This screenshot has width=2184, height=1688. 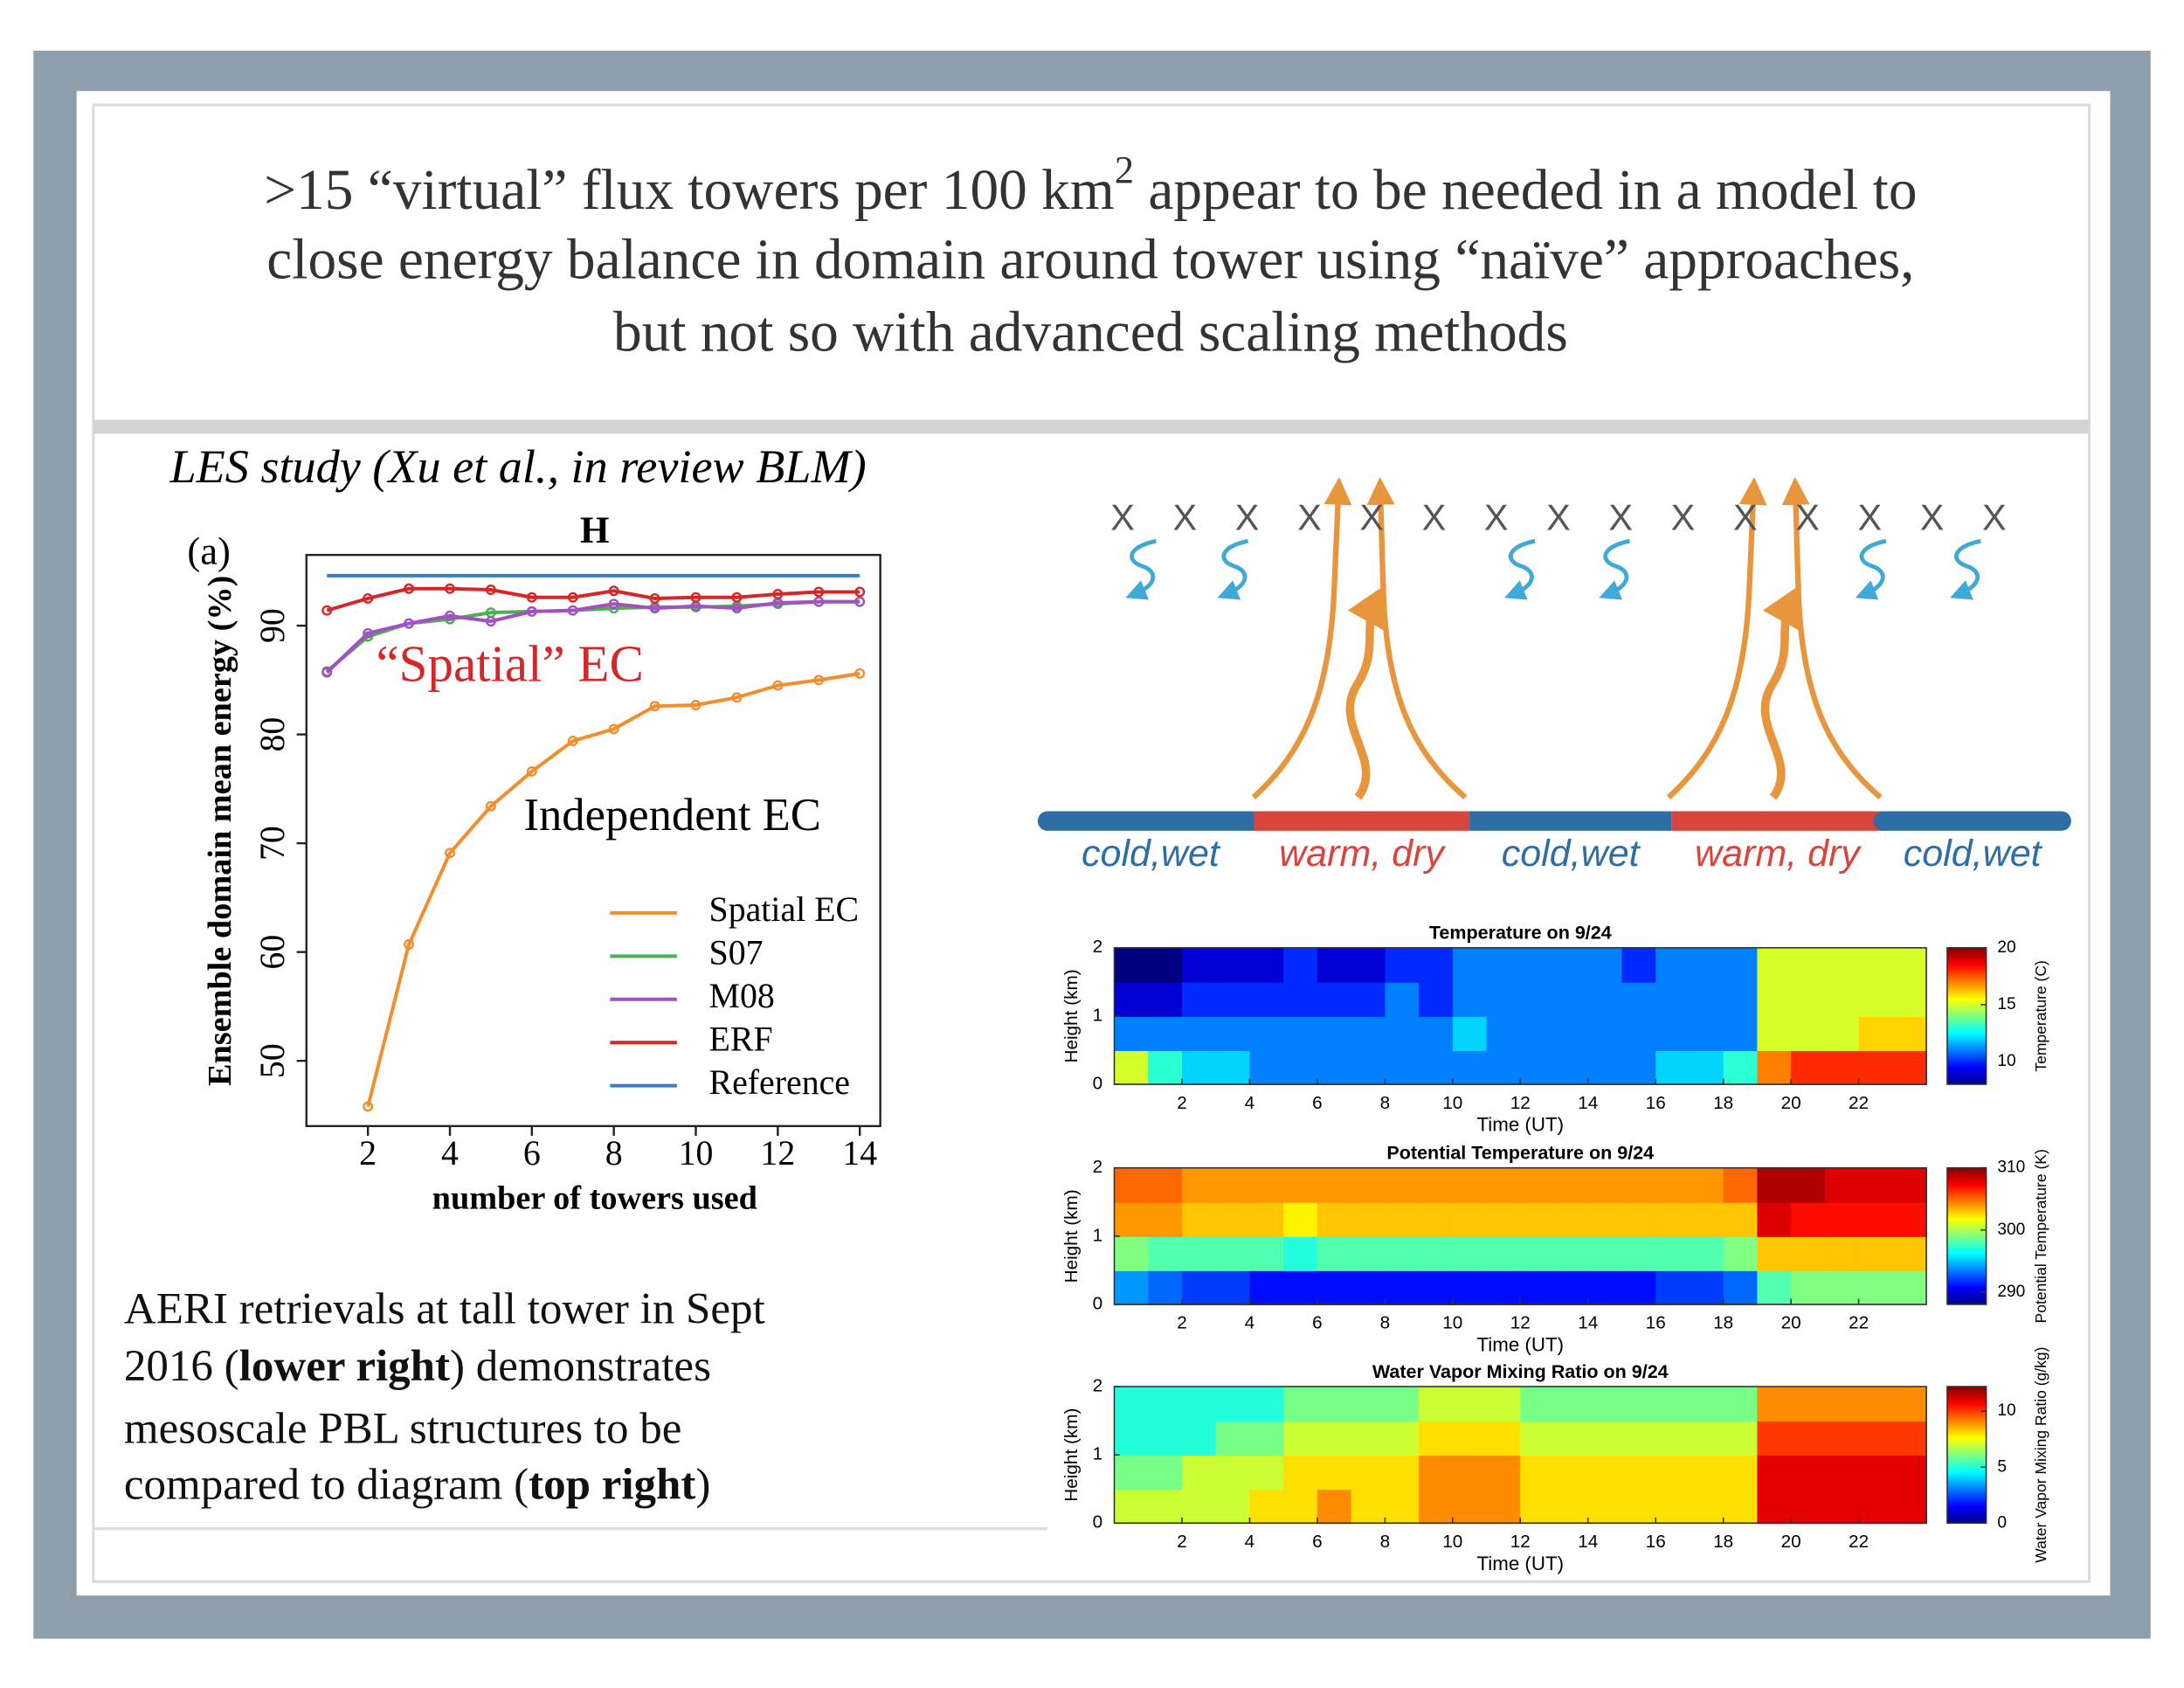 What do you see at coordinates (1520, 1323) in the screenshot?
I see `x-tick-label: 12` at bounding box center [1520, 1323].